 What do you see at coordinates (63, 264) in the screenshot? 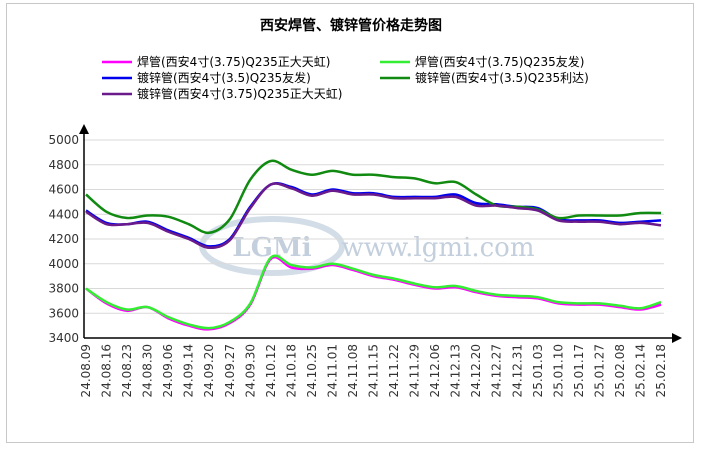
I see `y-tick-label: 4000` at bounding box center [63, 264].